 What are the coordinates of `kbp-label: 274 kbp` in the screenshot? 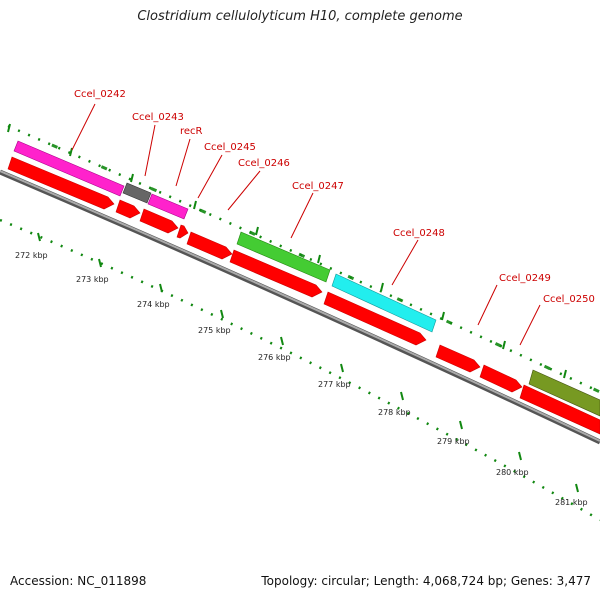 It's located at (153, 304).